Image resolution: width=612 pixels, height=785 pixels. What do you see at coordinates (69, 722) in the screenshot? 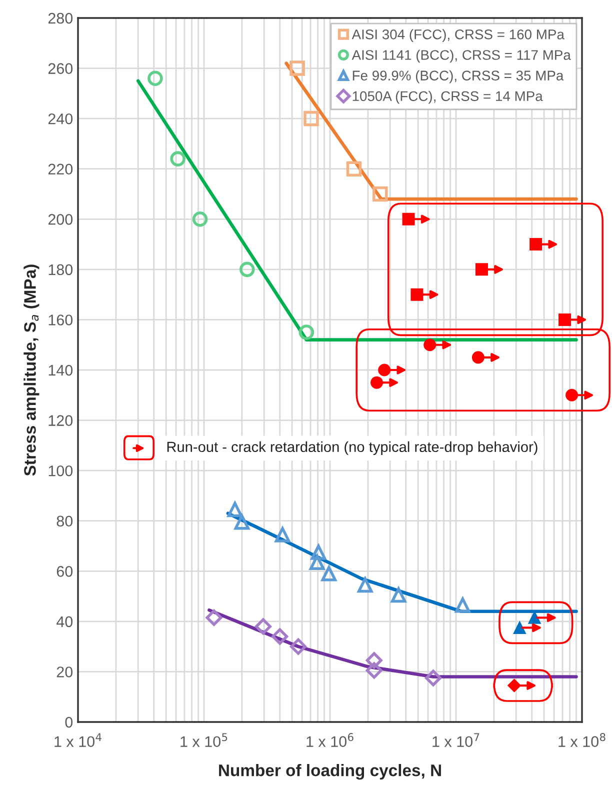
I see `y-tick-label: 0` at bounding box center [69, 722].